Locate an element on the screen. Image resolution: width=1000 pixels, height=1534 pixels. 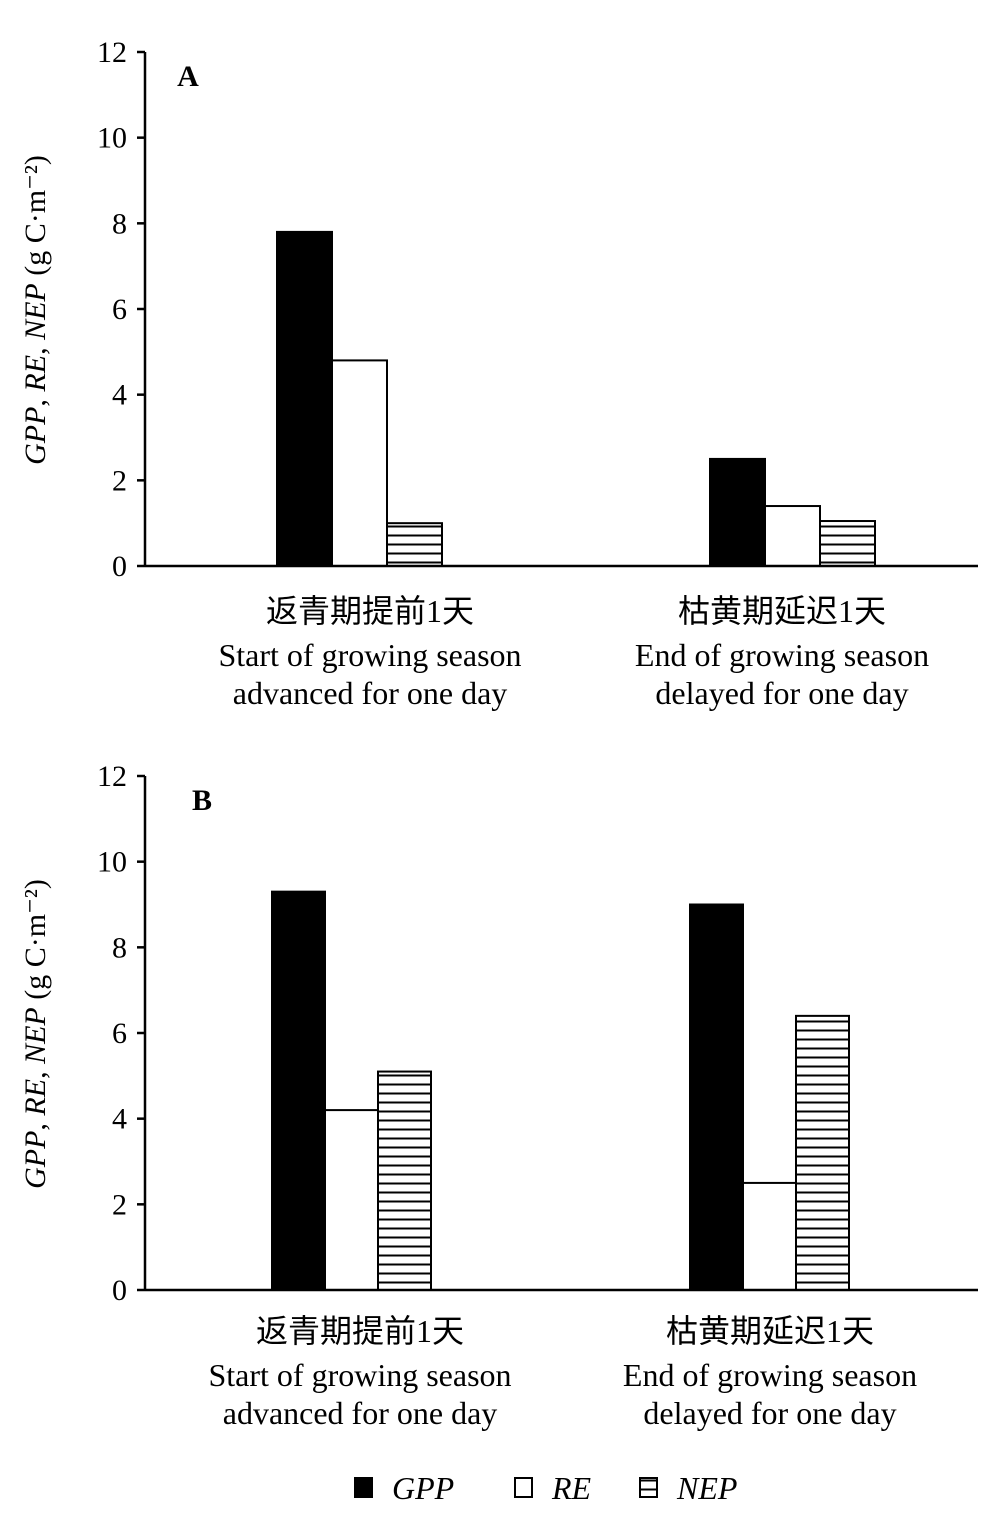
legend-swatch-re is located at coordinates (523, 1487).